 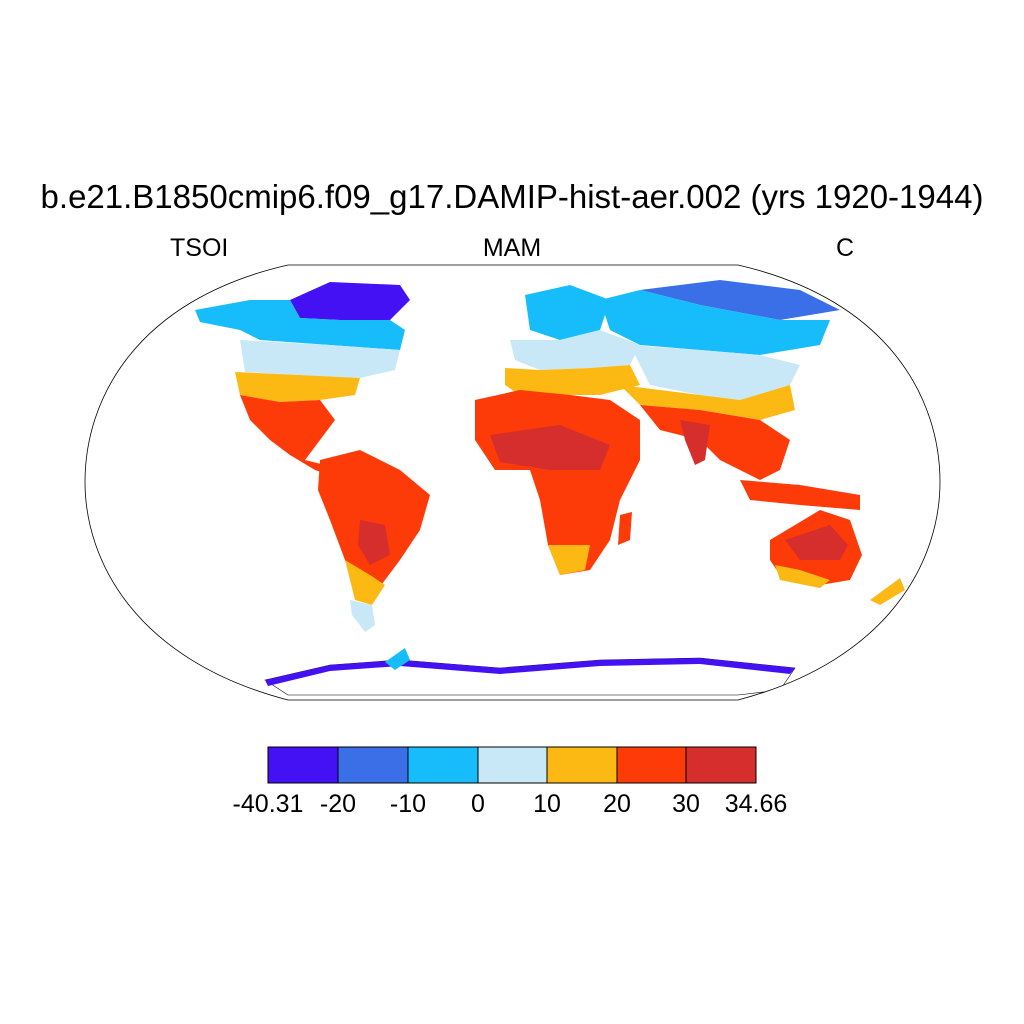 I want to click on region-central-america, so click(x=287, y=435).